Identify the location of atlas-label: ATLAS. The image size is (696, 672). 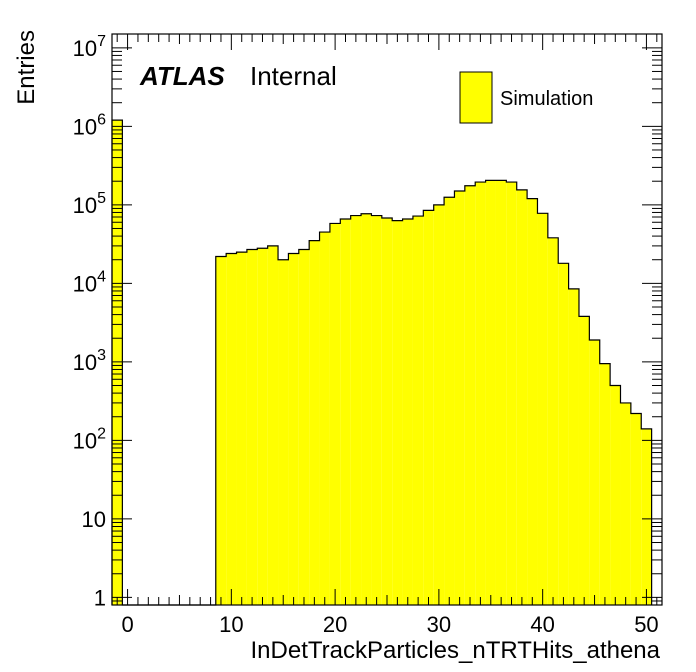
(182, 76).